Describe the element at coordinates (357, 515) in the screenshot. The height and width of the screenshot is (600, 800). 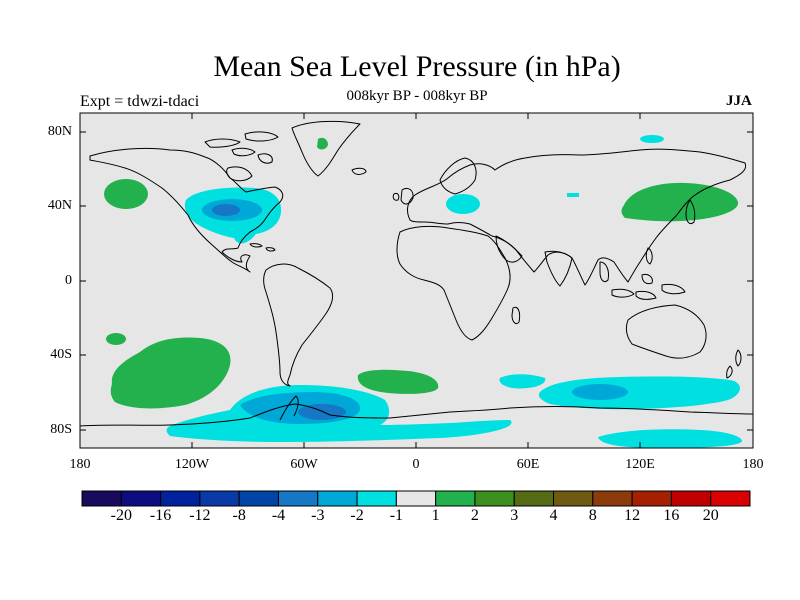
I see `colorbar-label: -2` at that location.